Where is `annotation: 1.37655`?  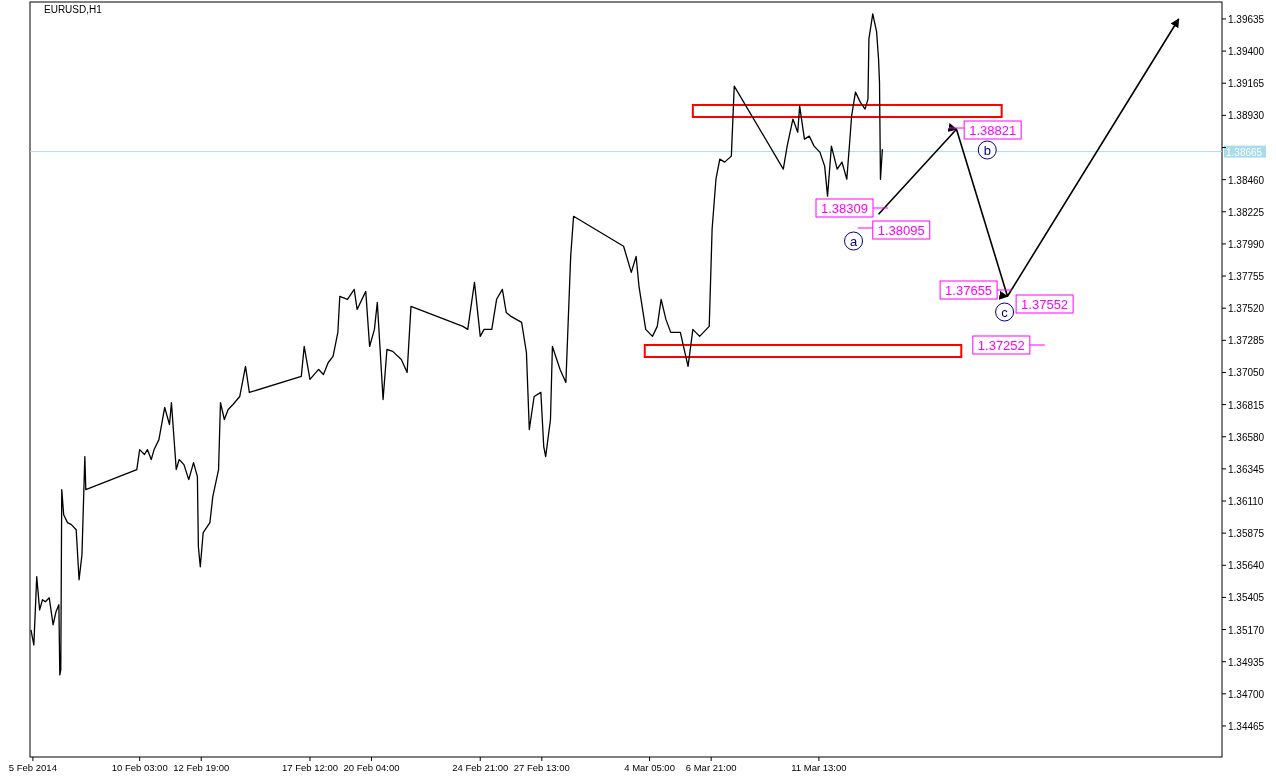
annotation: 1.37655 is located at coordinates (969, 290).